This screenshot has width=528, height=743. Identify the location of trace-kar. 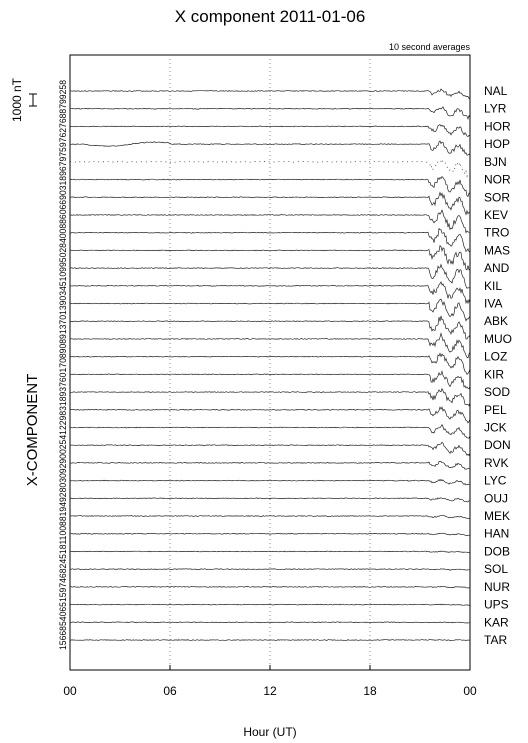
(270, 622).